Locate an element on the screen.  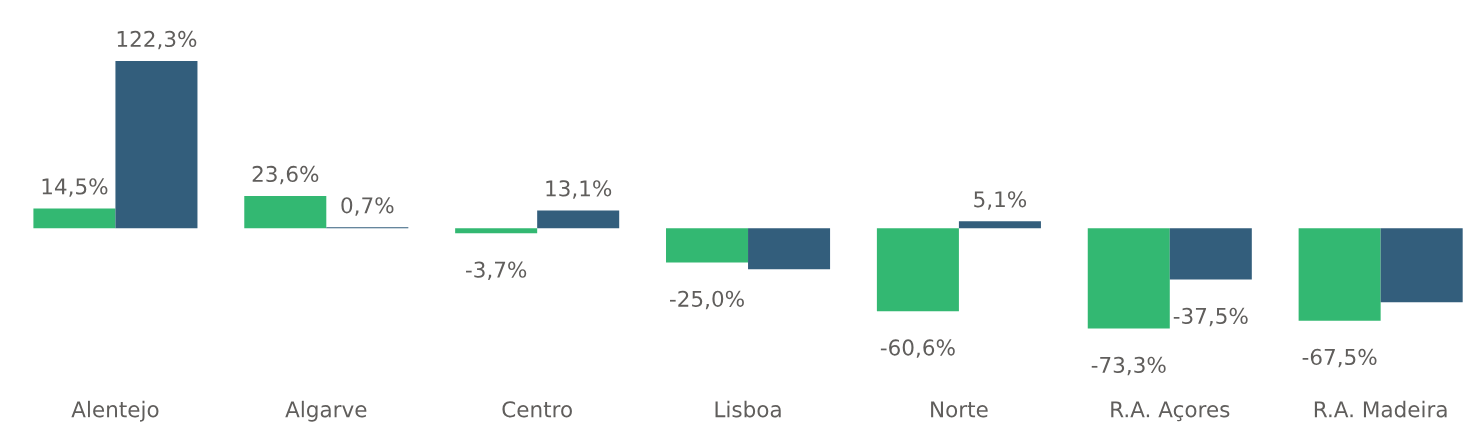
data-label: -25,0% is located at coordinates (707, 300).